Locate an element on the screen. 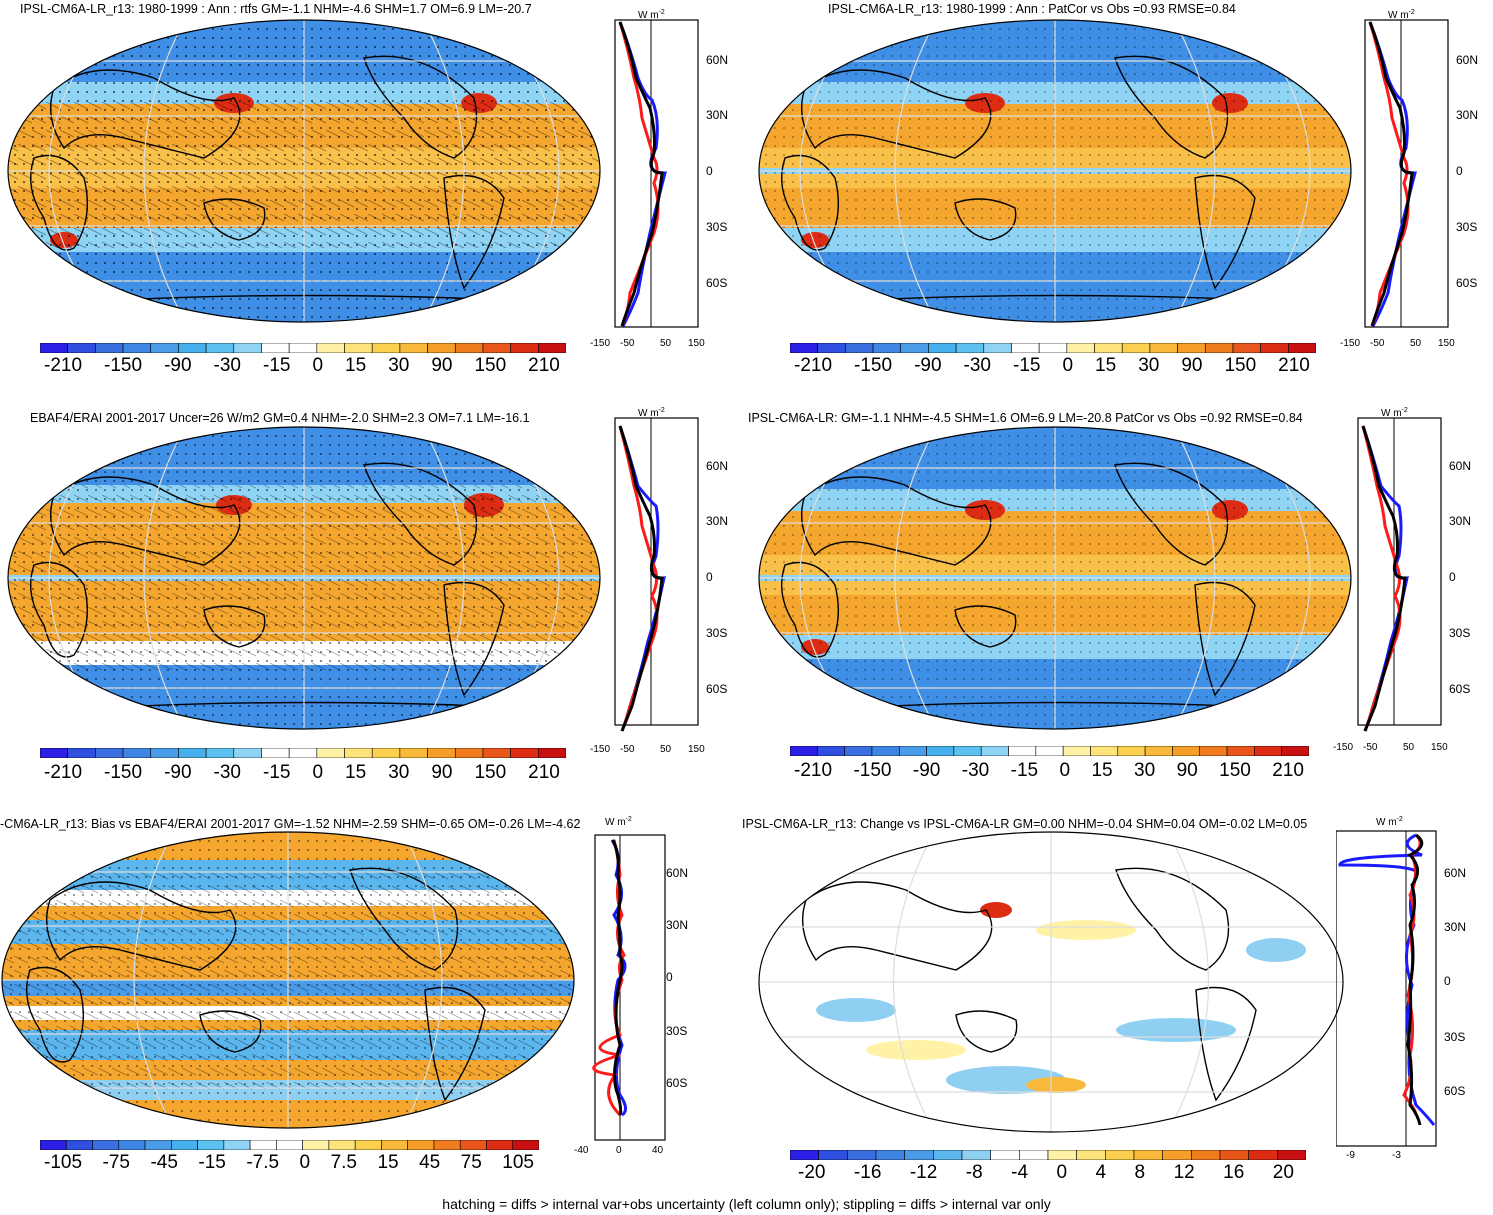 This screenshot has width=1493, height=1215. panel-4-zonal-profile: W m-2 60N 30N 0 30S 60S -150 -50 50 150 is located at coordinates (1413, 581).